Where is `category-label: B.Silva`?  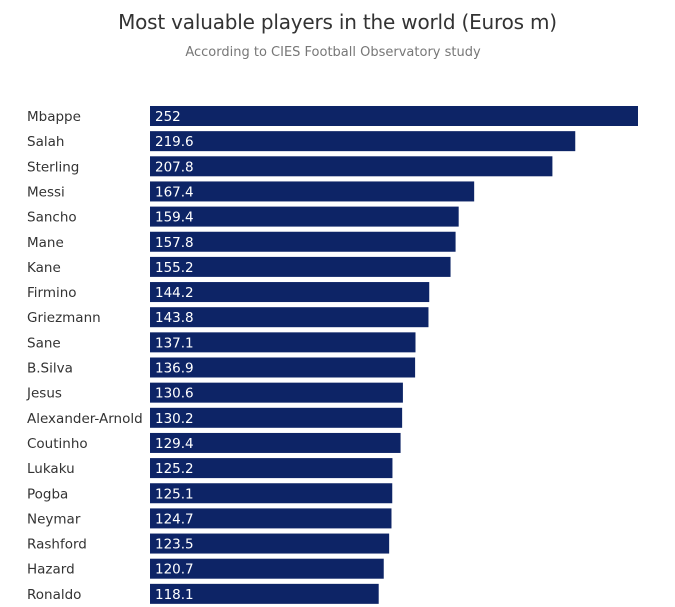
category-label: B.Silva is located at coordinates (50, 369).